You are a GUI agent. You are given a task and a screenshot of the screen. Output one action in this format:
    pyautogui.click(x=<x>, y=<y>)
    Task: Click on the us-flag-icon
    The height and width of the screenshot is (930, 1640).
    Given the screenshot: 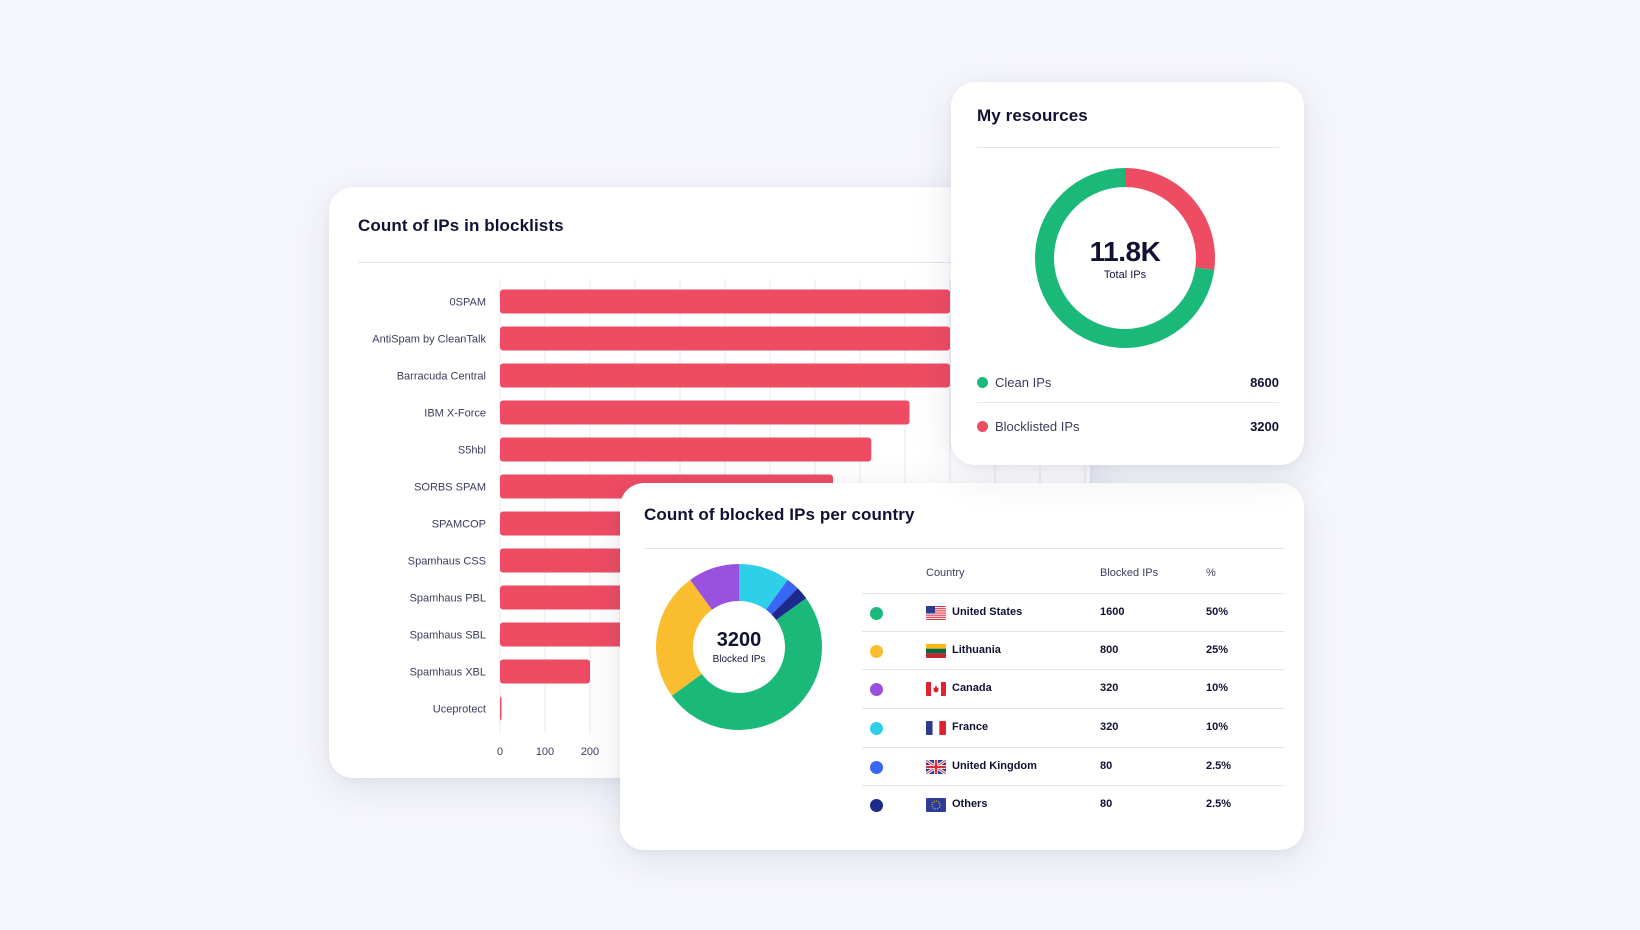 What is the action you would take?
    pyautogui.click(x=936, y=613)
    